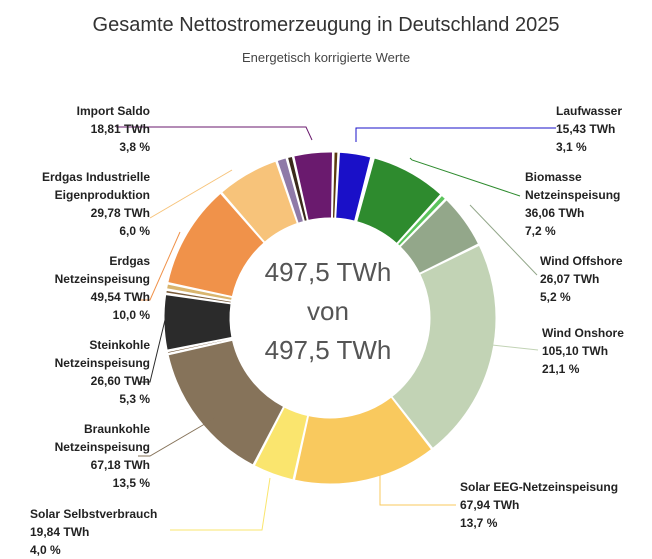 The image size is (652, 559). What do you see at coordinates (313, 186) in the screenshot?
I see `donut-slice-import-saldo` at bounding box center [313, 186].